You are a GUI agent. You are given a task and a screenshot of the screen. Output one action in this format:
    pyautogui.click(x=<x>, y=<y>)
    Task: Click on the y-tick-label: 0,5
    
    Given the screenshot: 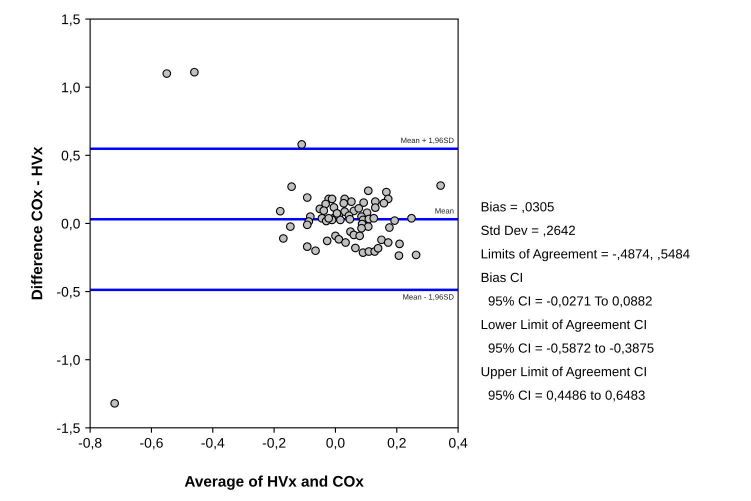 What is the action you would take?
    pyautogui.click(x=71, y=156)
    